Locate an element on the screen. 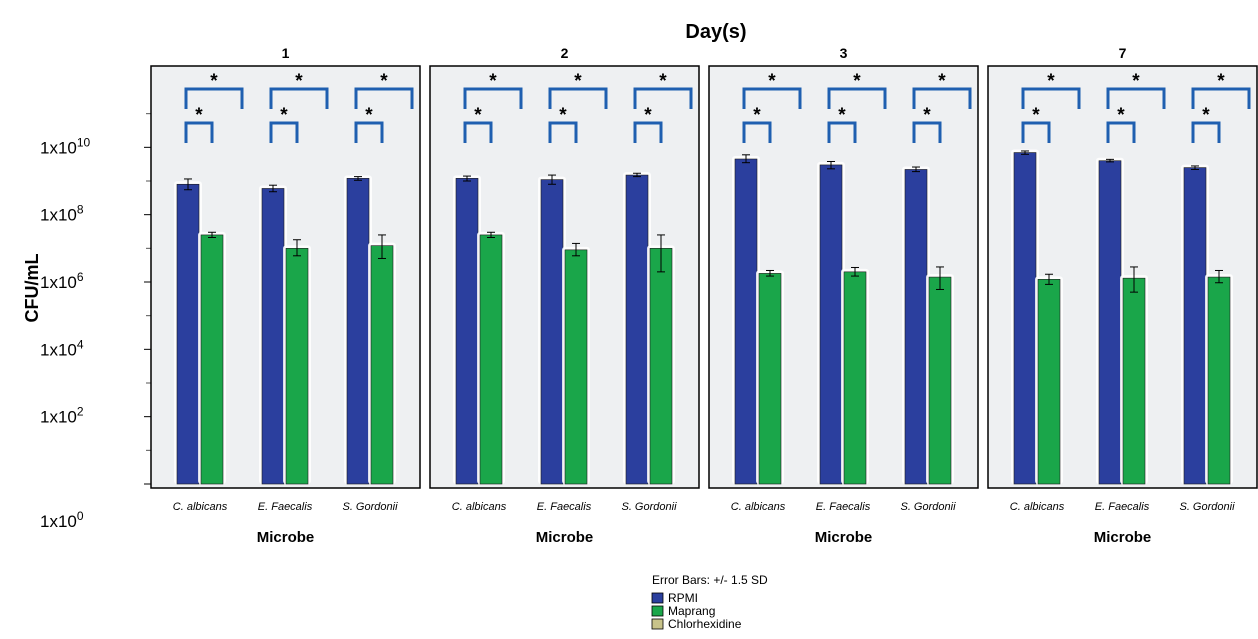 The height and width of the screenshot is (639, 1258). y-axis: 1x100 1x10² 1x10⁴ 1x10⁶ 1x10⁸ 1x10¹⁰ is located at coordinates (96, 298).